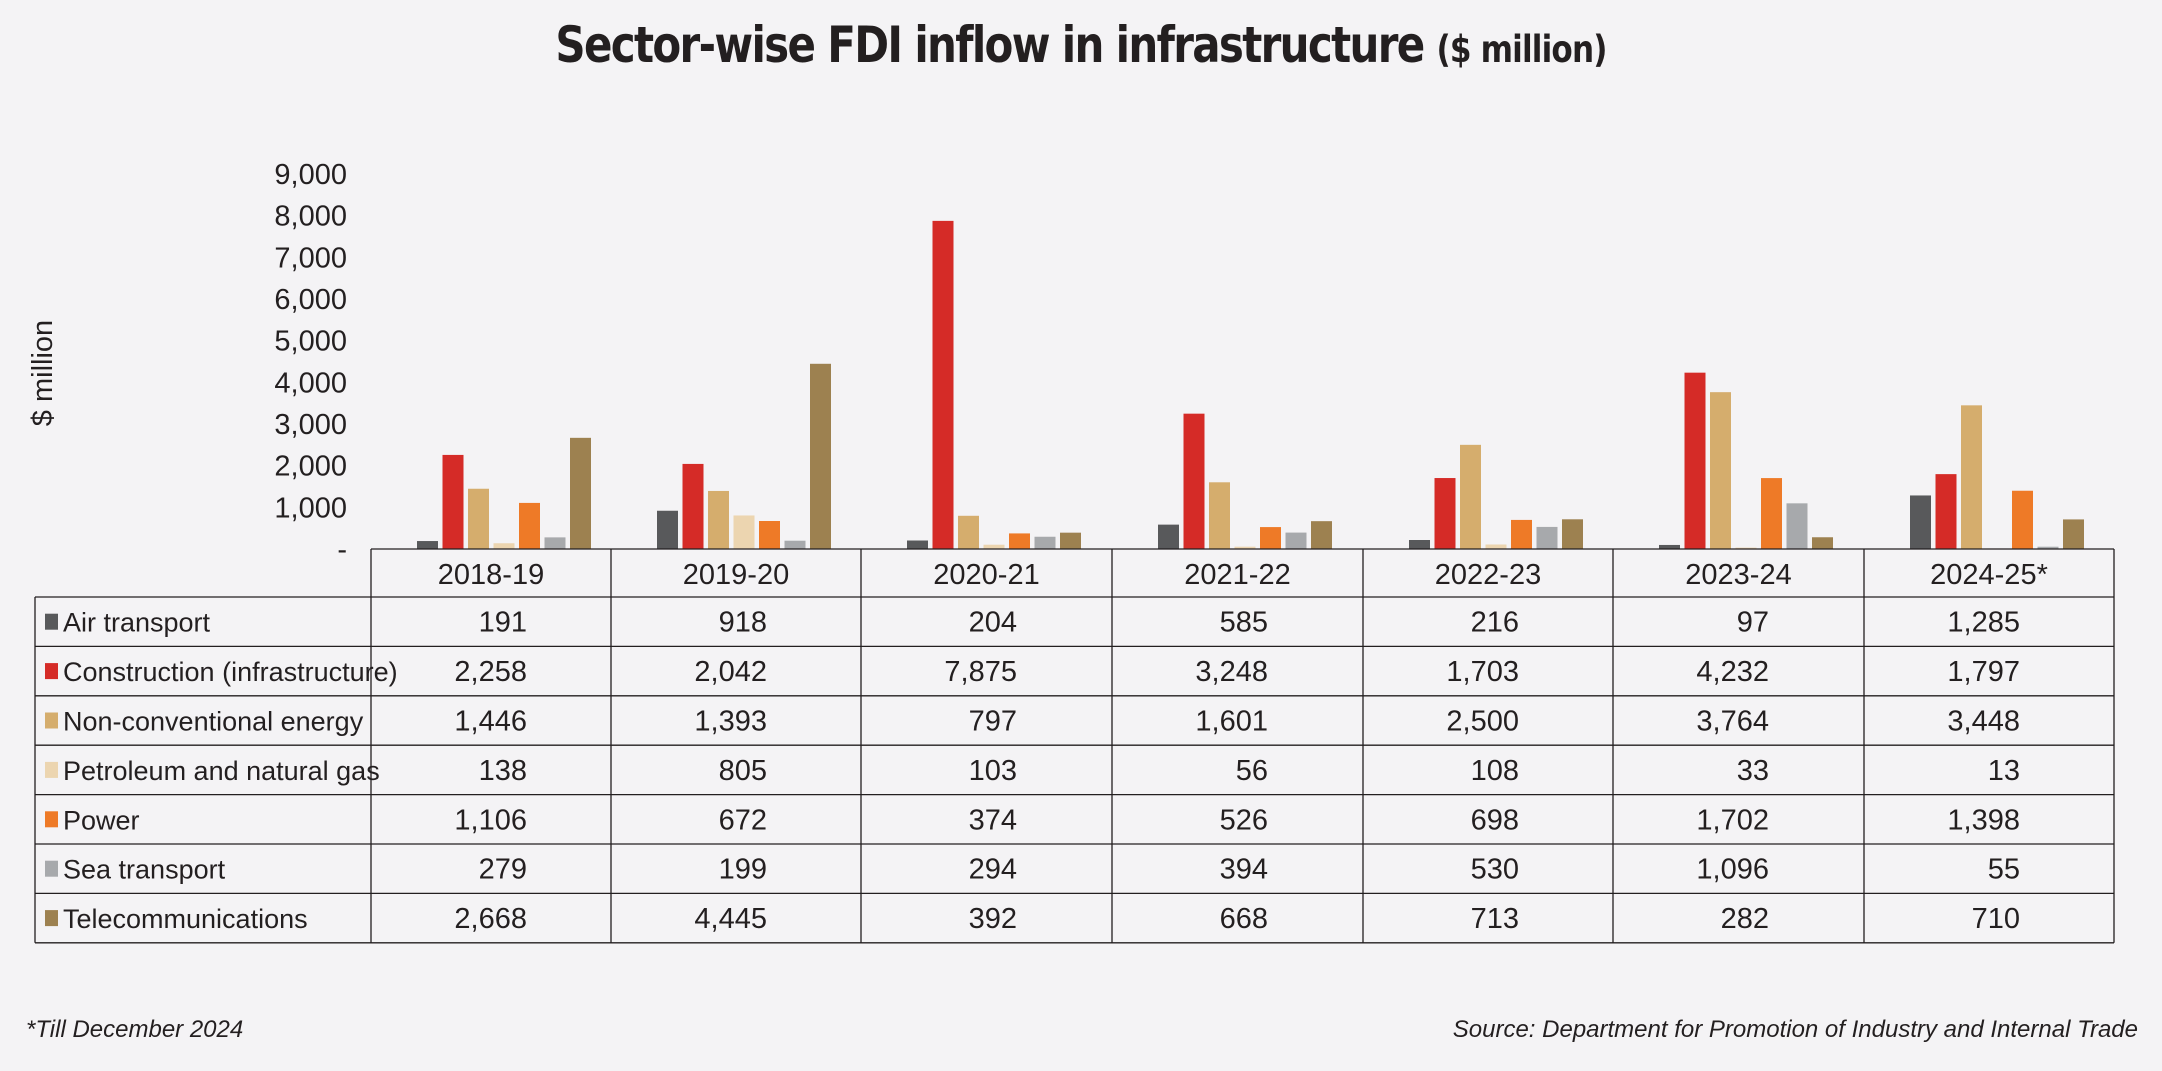 This screenshot has height=1071, width=2162. I want to click on footnote: *Till December 2024, so click(135, 1029).